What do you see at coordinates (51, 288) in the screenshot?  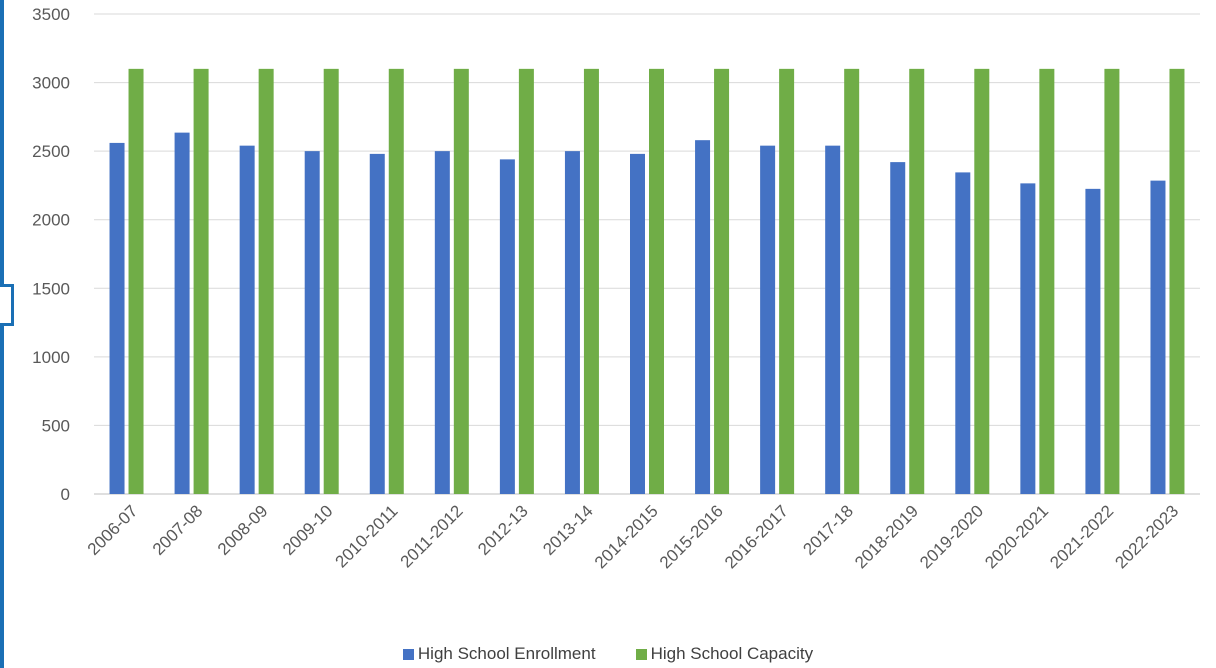 I see `y-tick-label: 1500` at bounding box center [51, 288].